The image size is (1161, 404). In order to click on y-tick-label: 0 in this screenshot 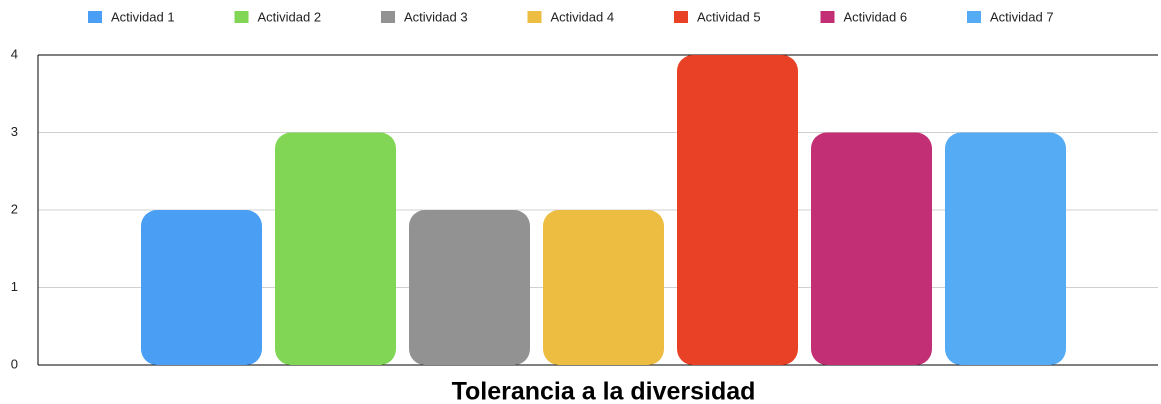, I will do `click(14, 363)`.